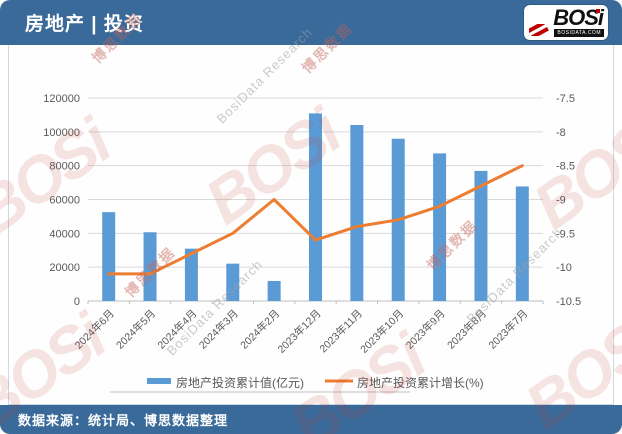 This screenshot has height=434, width=622. What do you see at coordinates (565, 234) in the screenshot?
I see `y-axis-label-right: -9.5` at bounding box center [565, 234].